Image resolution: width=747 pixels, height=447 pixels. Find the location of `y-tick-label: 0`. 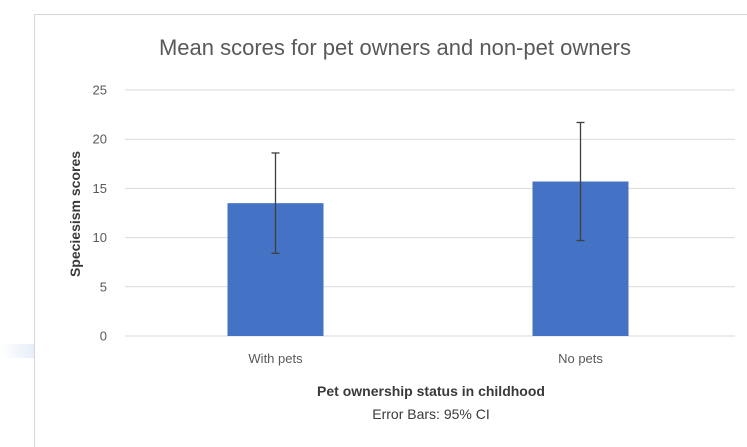

y-tick-label: 0 is located at coordinates (103, 336).